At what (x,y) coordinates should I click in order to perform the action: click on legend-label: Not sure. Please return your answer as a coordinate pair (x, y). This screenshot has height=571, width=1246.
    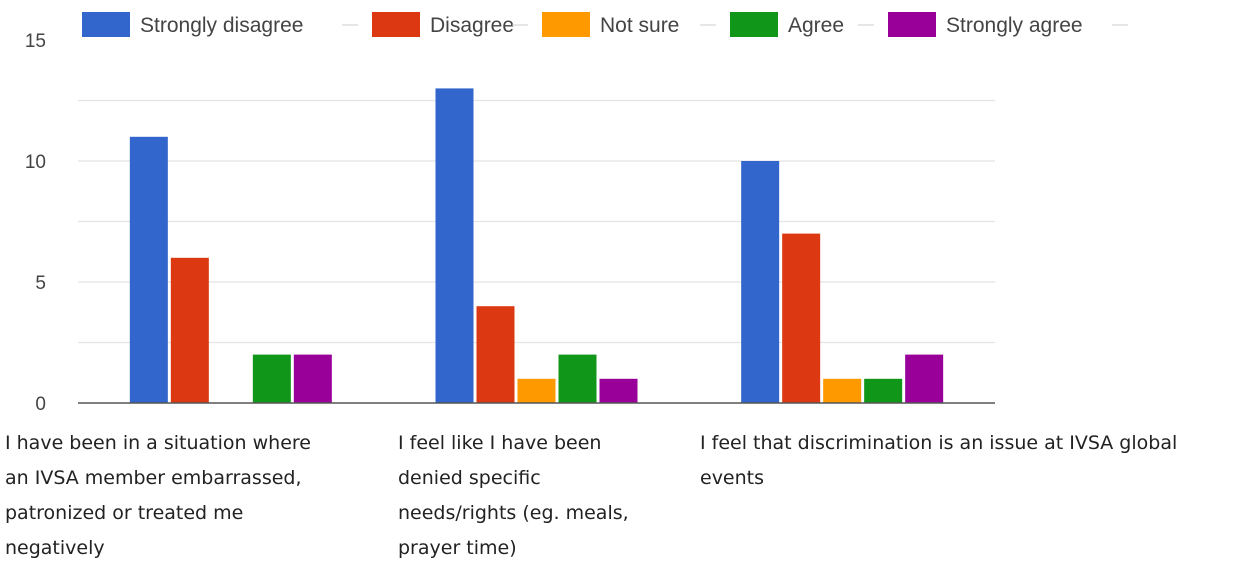
    Looking at the image, I should click on (639, 25).